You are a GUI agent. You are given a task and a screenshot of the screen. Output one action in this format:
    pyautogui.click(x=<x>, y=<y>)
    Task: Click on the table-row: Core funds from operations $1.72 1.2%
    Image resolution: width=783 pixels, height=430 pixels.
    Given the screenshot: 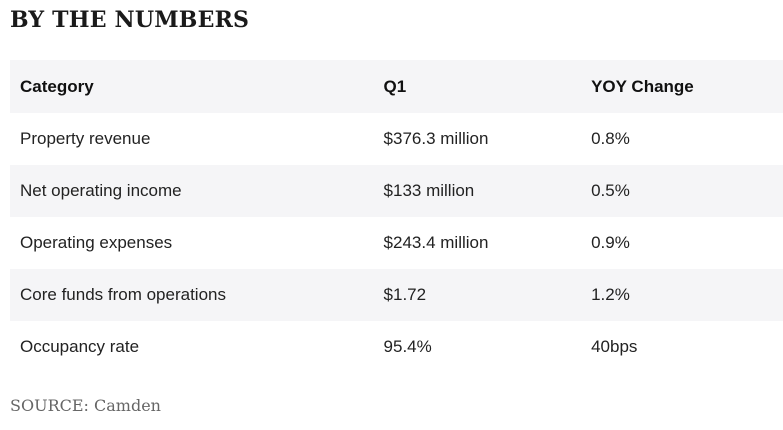 What is the action you would take?
    pyautogui.click(x=396, y=295)
    